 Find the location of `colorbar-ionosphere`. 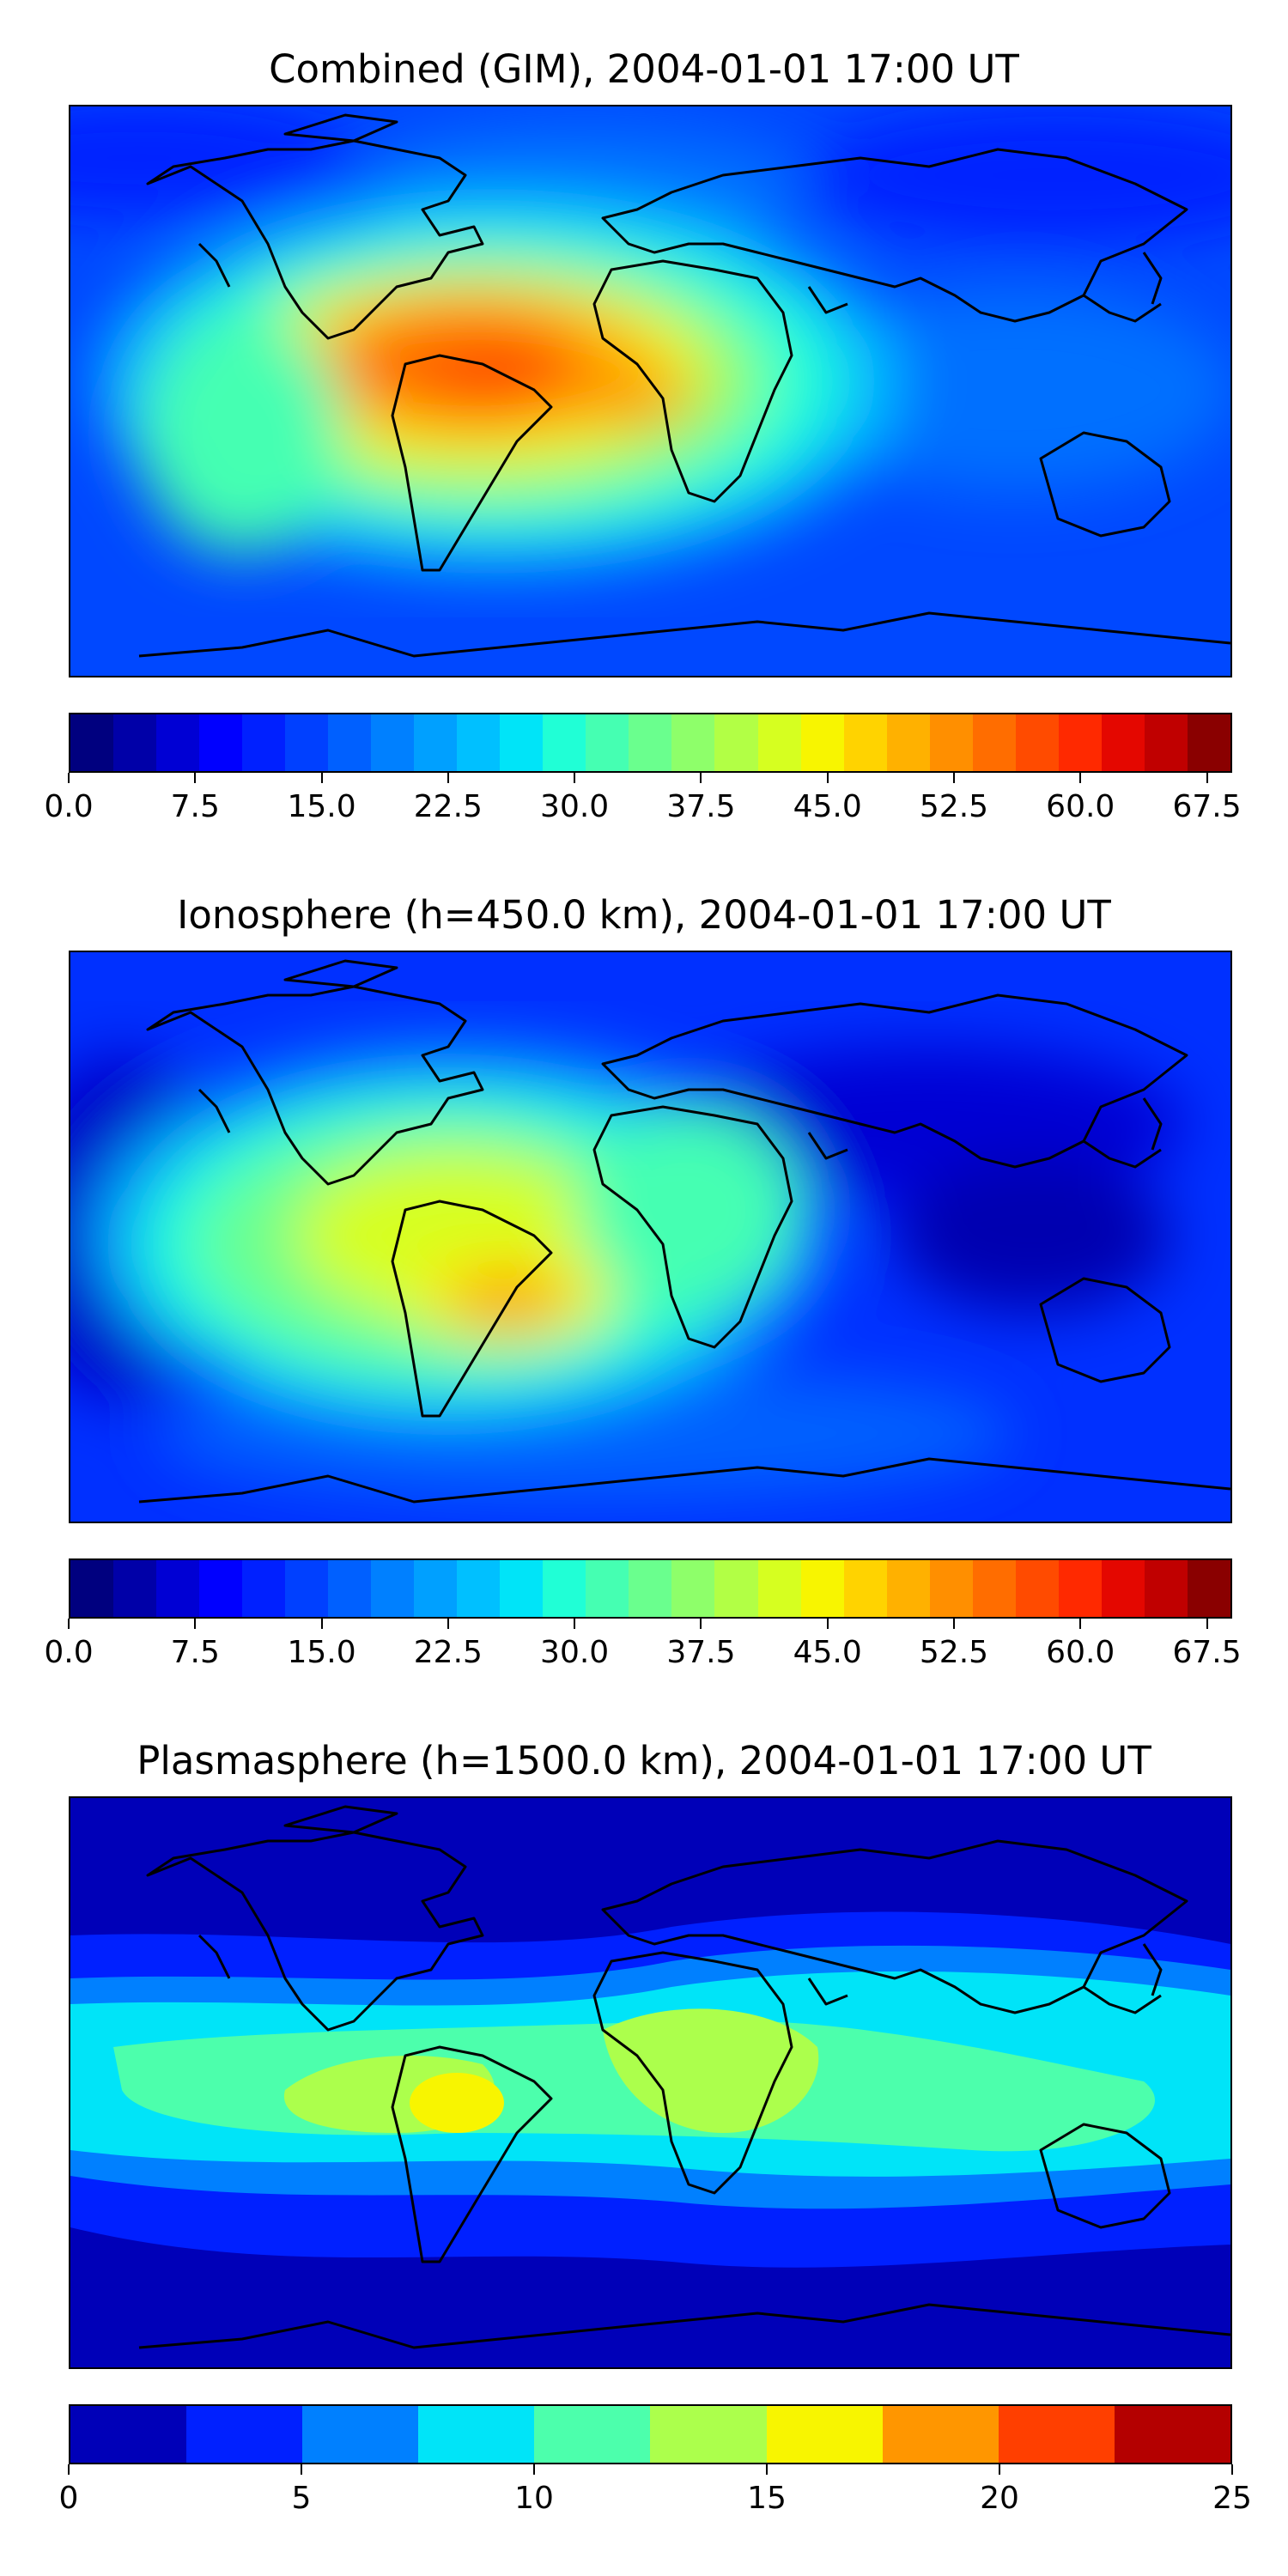

colorbar-ionosphere is located at coordinates (651, 1588).